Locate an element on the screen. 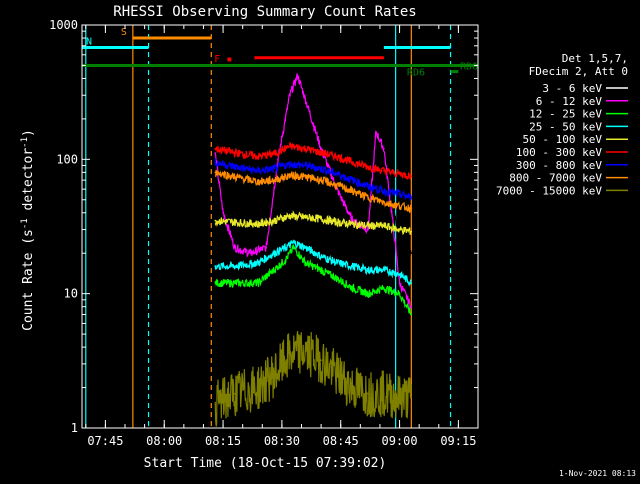  legend-entry: 100 - 300 keV is located at coordinates (559, 152).